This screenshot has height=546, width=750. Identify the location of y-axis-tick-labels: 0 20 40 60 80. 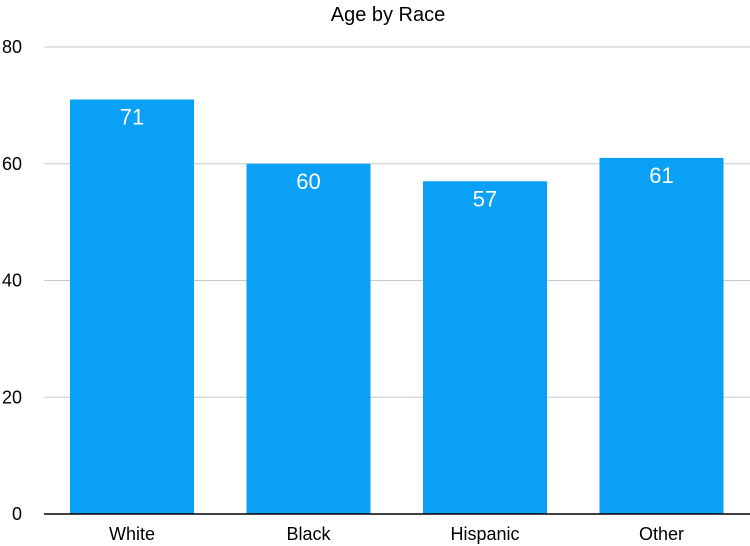
(12, 280).